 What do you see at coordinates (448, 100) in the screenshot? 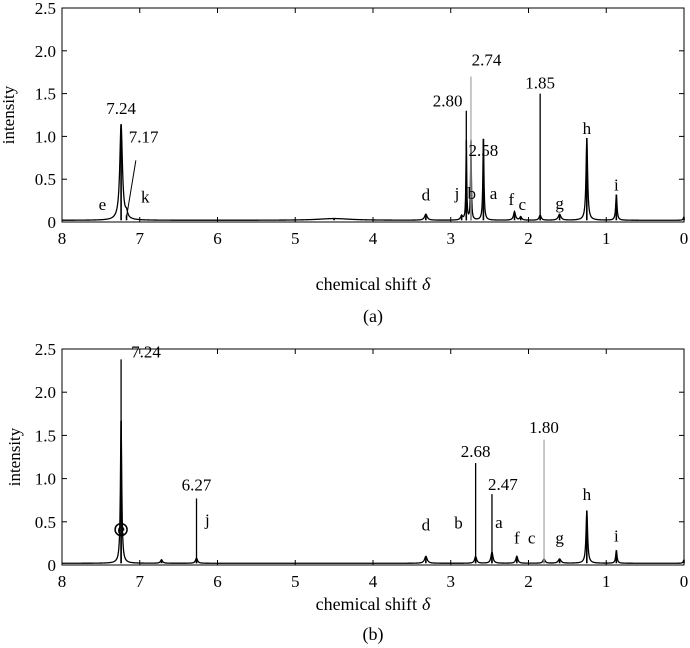
I see `peak-label: 2.80` at bounding box center [448, 100].